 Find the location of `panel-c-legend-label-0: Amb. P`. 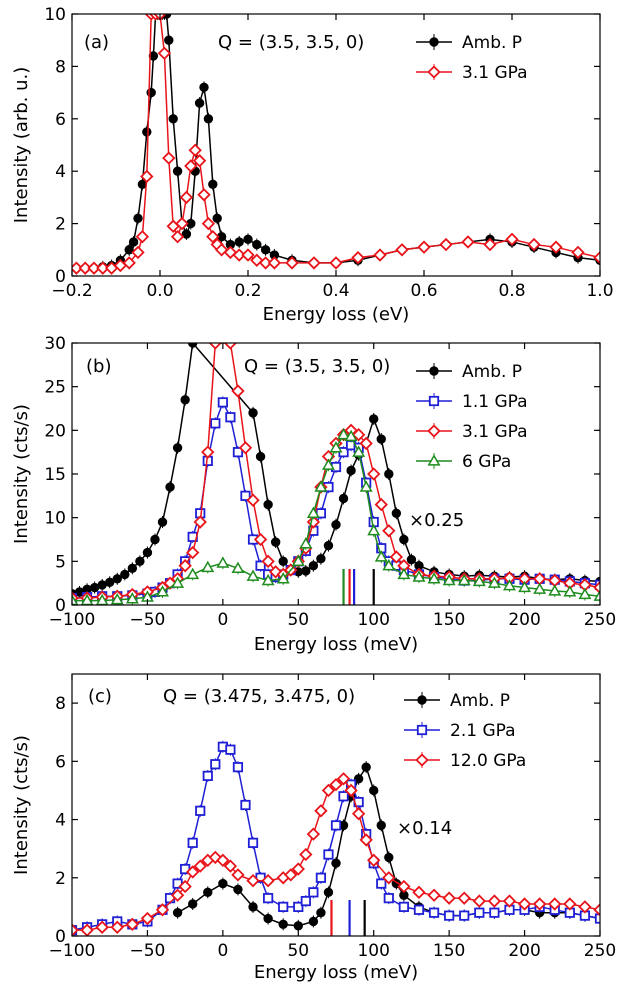

panel-c-legend-label-0: Amb. P is located at coordinates (480, 701).